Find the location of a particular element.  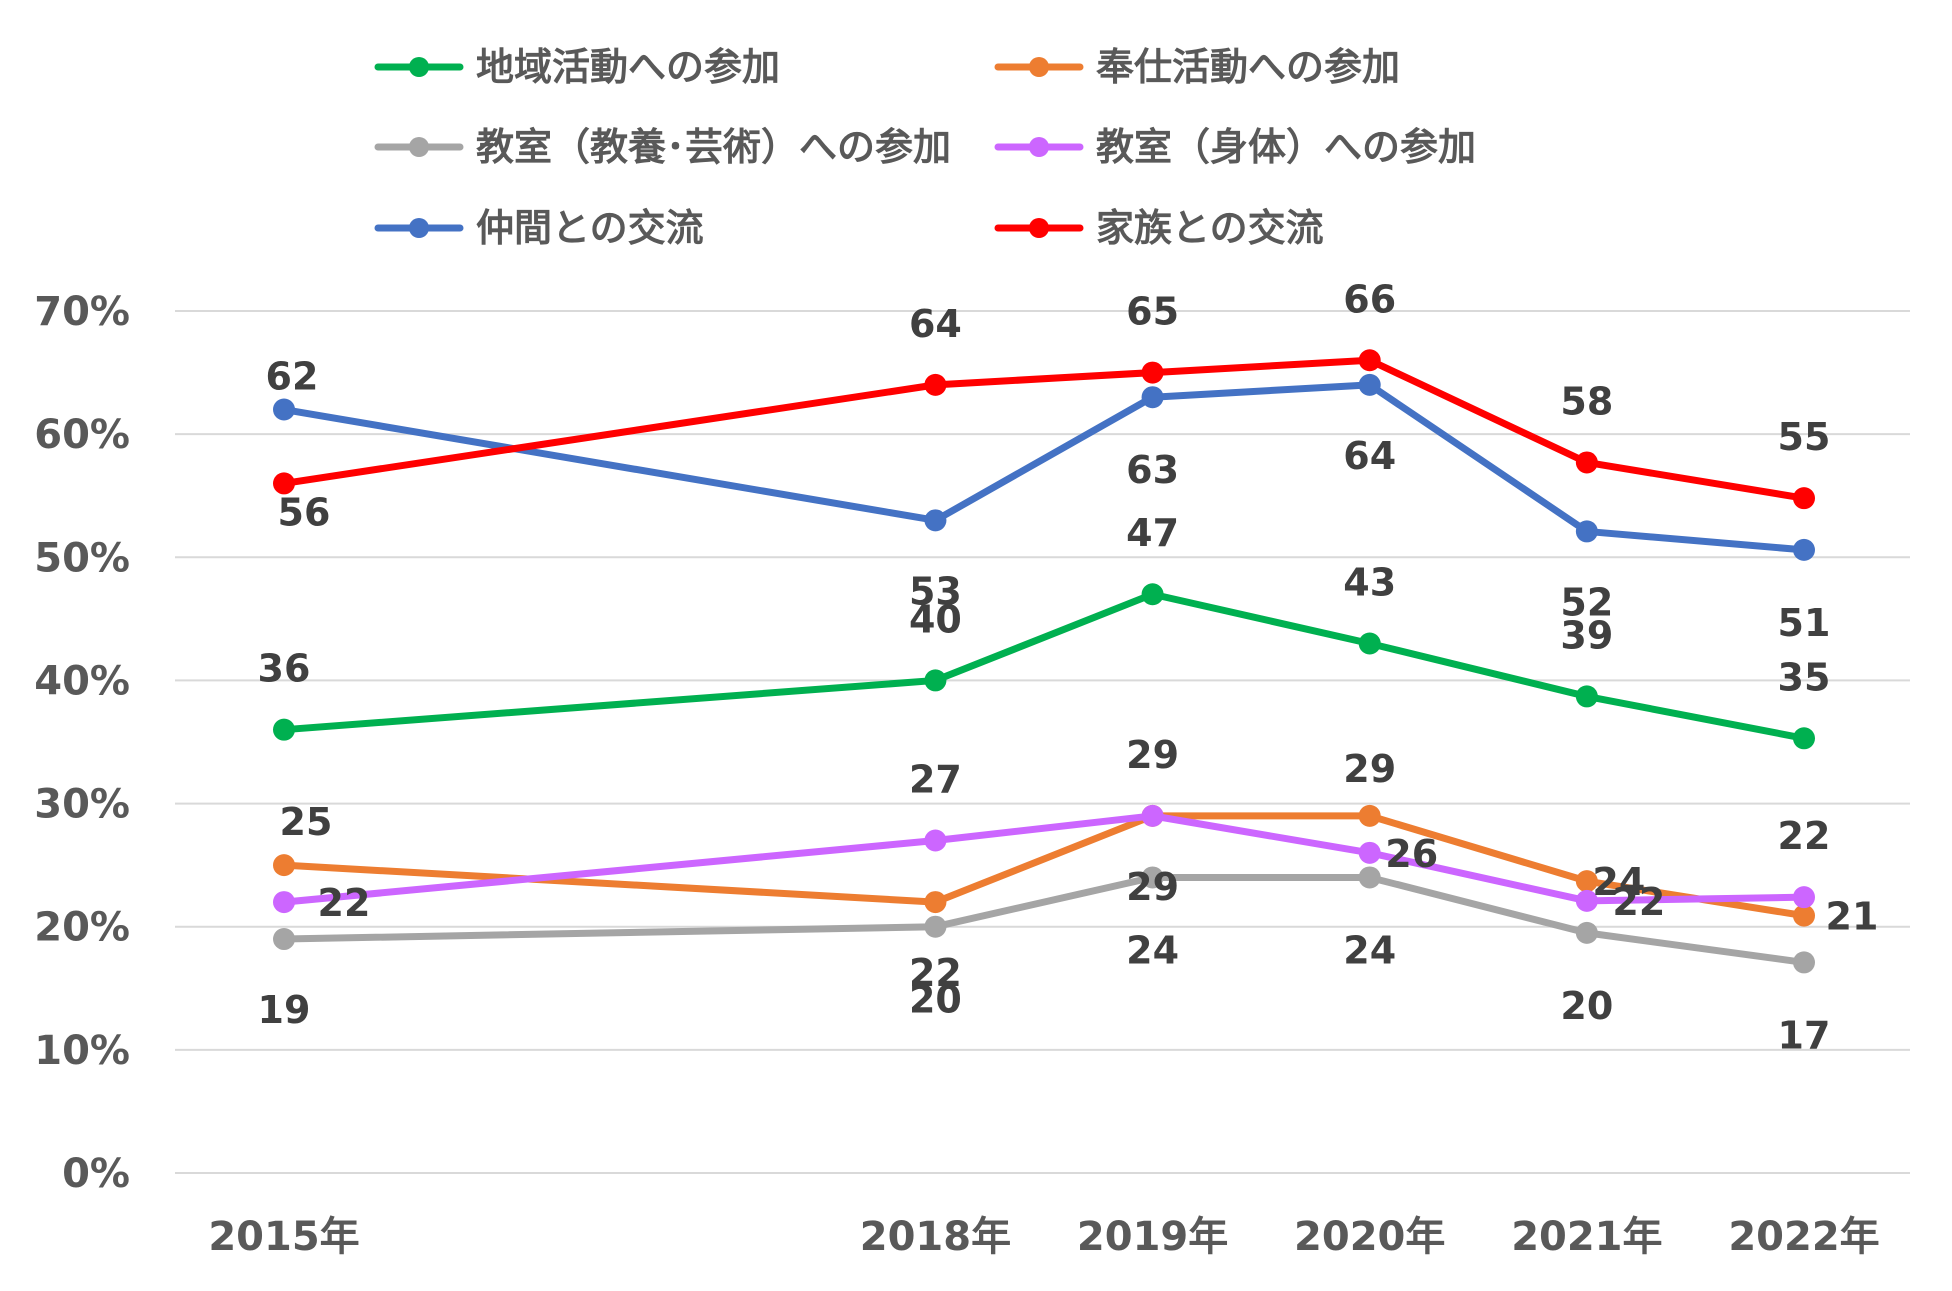

data-label: 25 is located at coordinates (306, 822).